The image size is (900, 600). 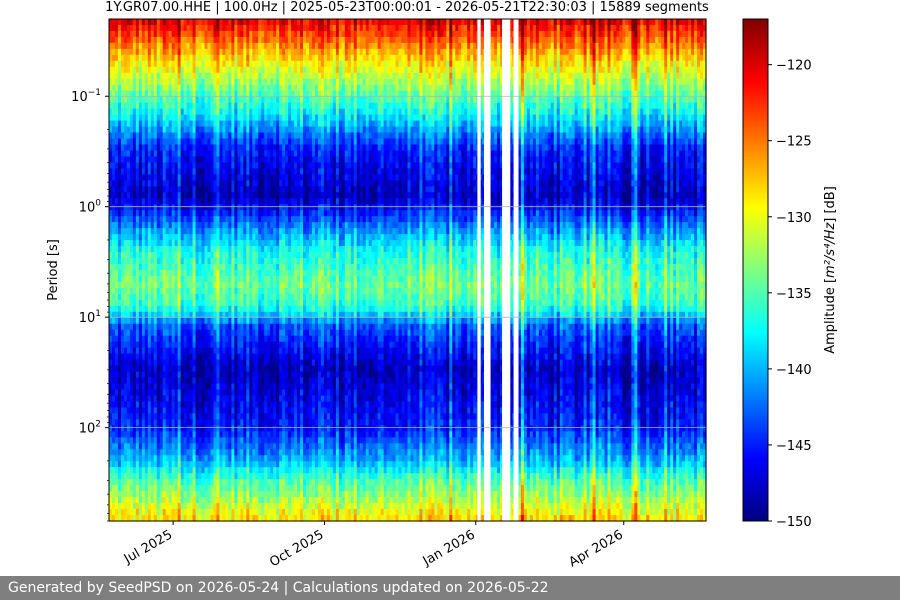 I want to click on y-tick-label: 10², so click(x=90, y=428).